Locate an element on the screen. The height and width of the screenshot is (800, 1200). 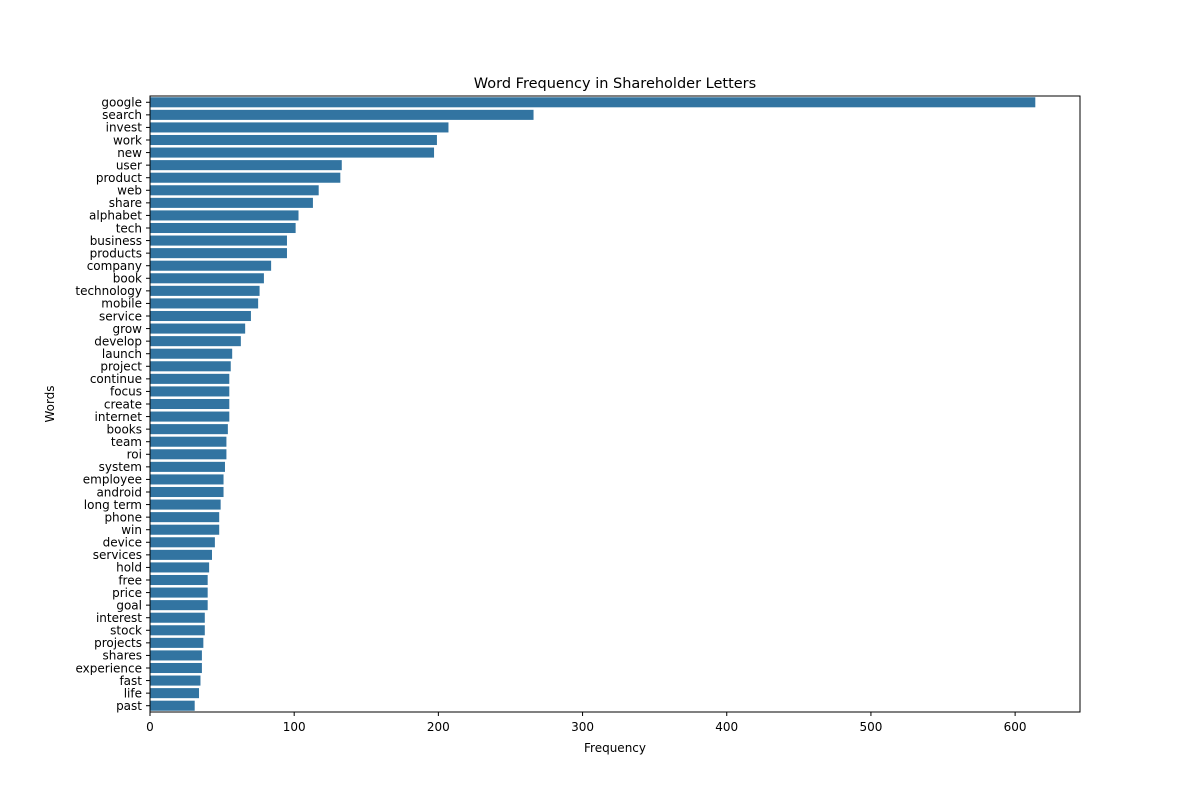
y-tick-label: experience is located at coordinates (108, 668).